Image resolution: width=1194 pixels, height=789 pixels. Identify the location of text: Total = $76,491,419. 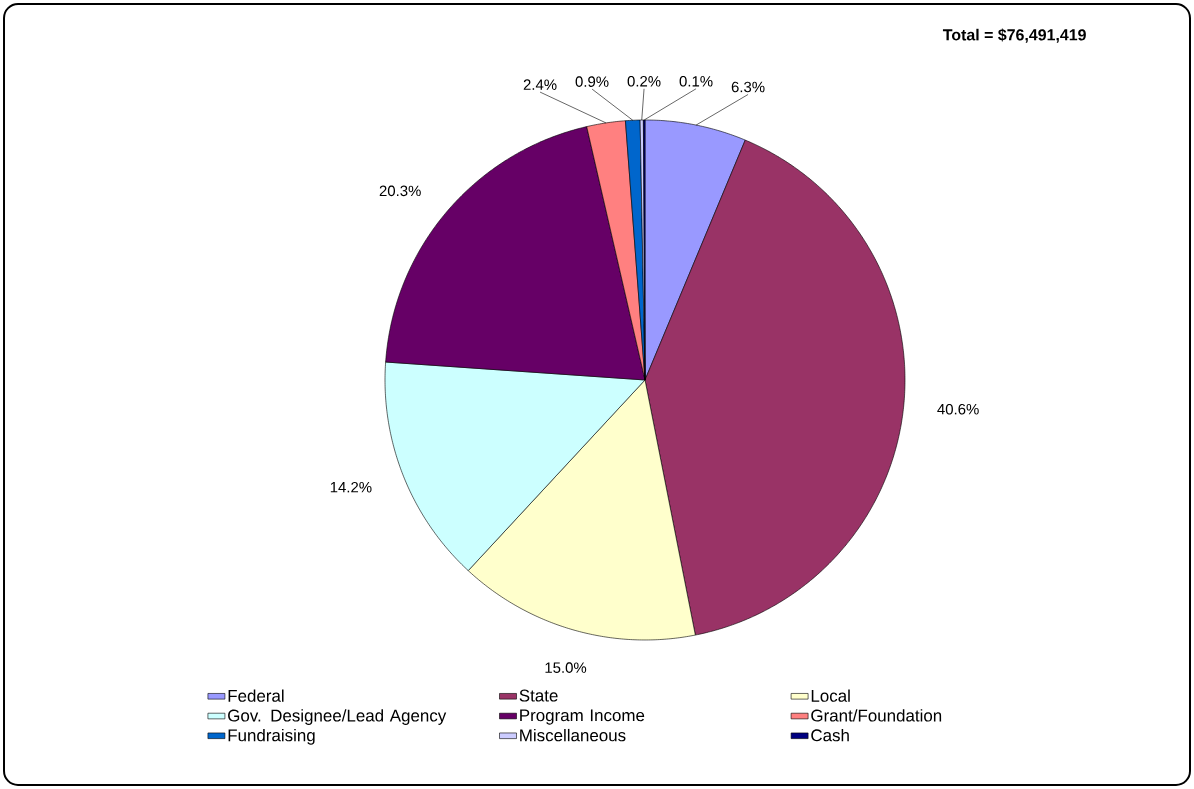
(1014, 35).